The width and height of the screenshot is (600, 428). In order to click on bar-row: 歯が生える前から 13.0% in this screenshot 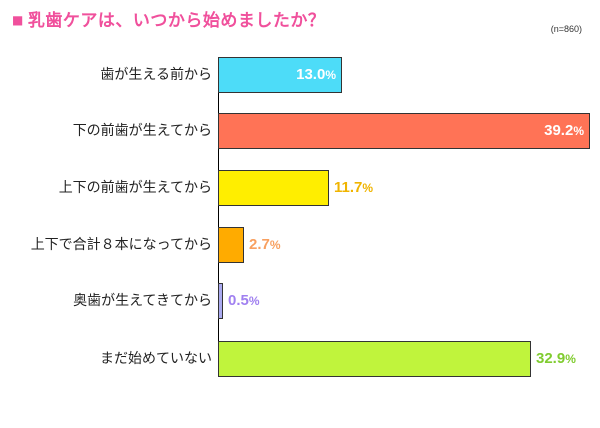, I will do `click(300, 75)`.